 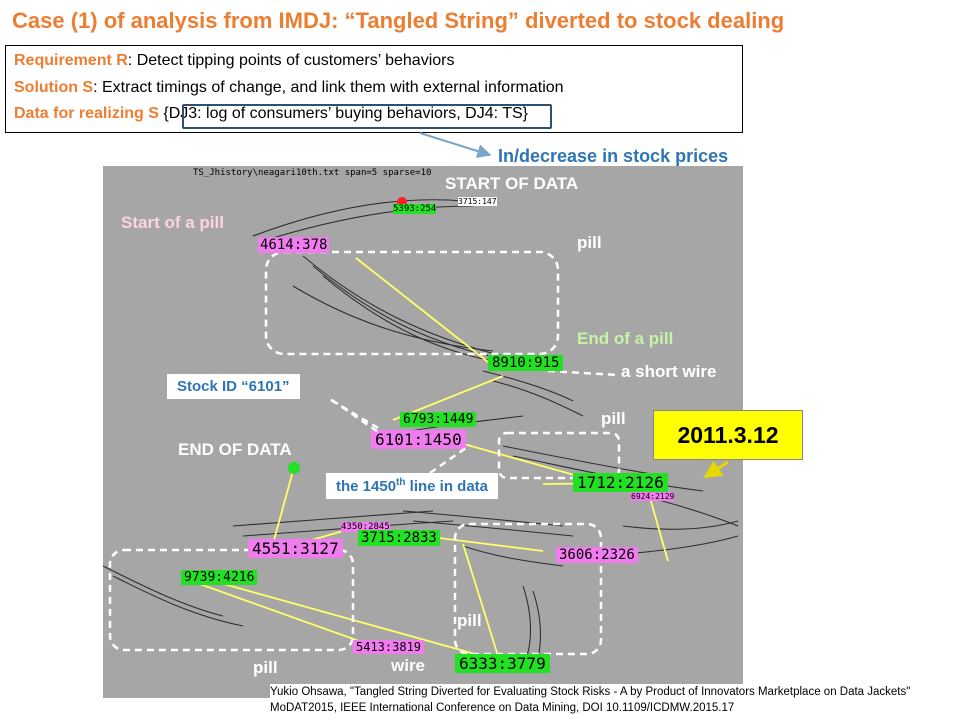 What do you see at coordinates (438, 419) in the screenshot?
I see `node-6793: 6793:1449` at bounding box center [438, 419].